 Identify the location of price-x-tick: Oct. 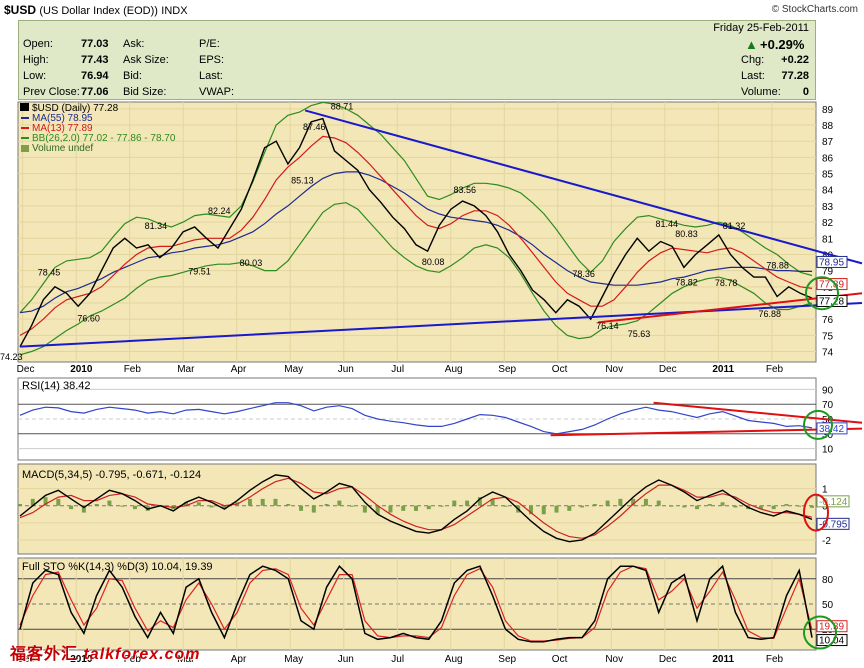
(560, 369).